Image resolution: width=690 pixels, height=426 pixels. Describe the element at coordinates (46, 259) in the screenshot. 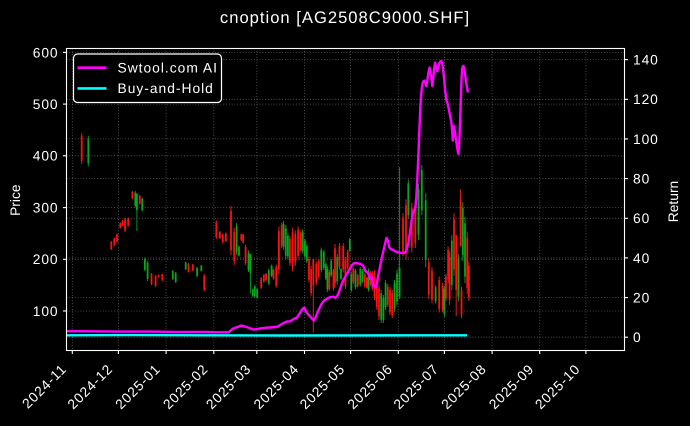

I see `svg-text: 200` at that location.